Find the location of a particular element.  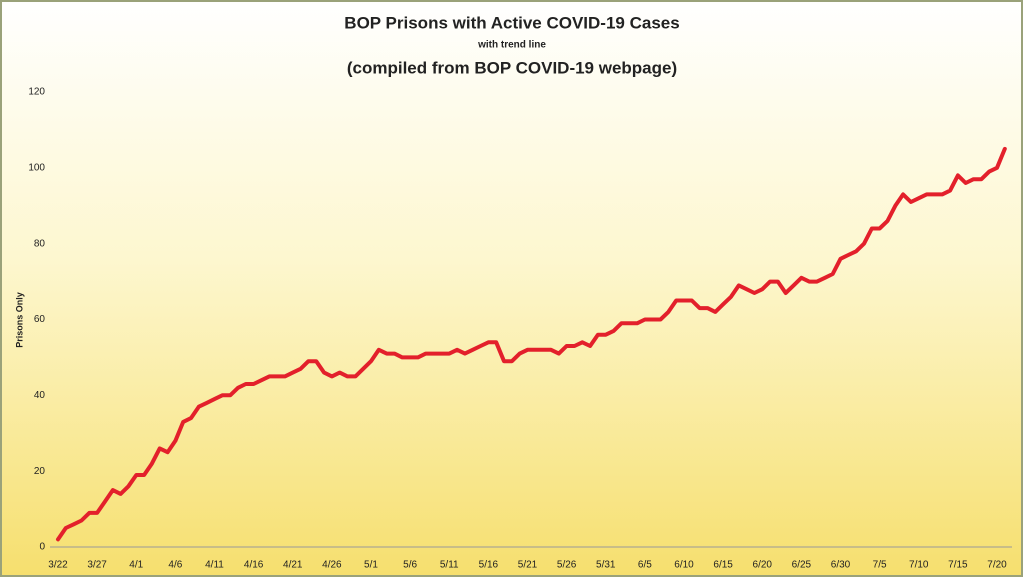

x-tick-label: 4/21 is located at coordinates (293, 565).